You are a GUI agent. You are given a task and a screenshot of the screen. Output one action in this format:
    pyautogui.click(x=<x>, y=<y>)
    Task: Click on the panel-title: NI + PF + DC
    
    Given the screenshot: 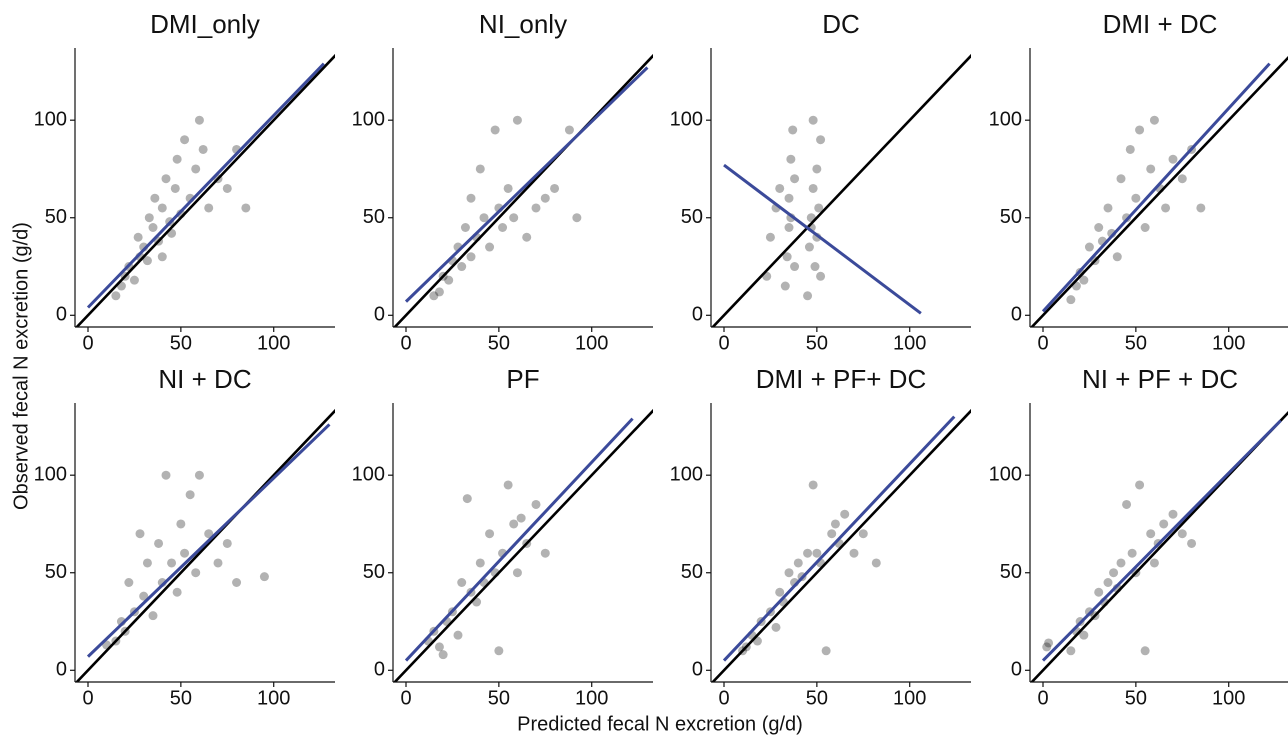 What is the action you would take?
    pyautogui.click(x=1160, y=379)
    